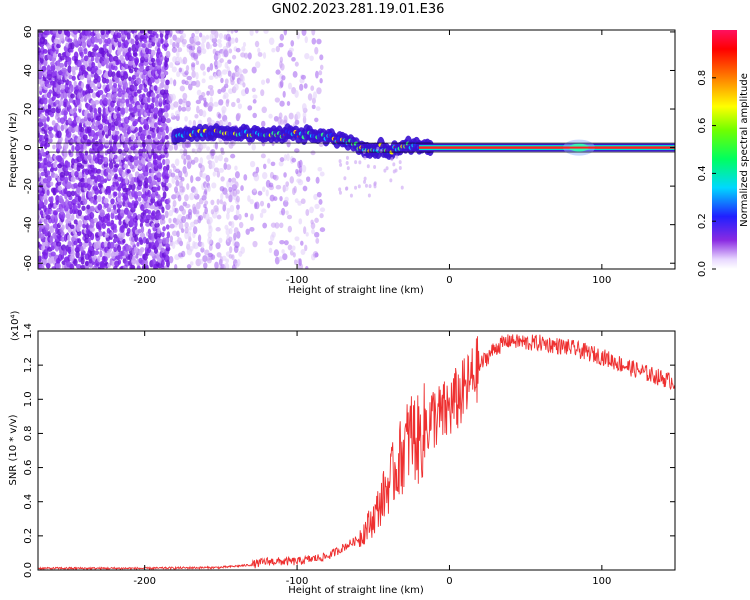 This screenshot has width=750, height=600. I want to click on colorbar-tick-label: 0.0, so click(702, 269).